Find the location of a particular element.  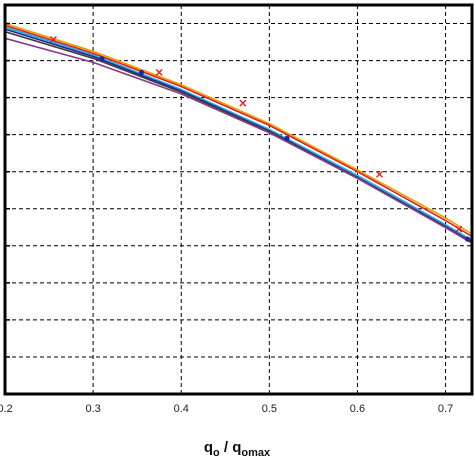

x-axis-label-sub-o: o is located at coordinates (216, 453).